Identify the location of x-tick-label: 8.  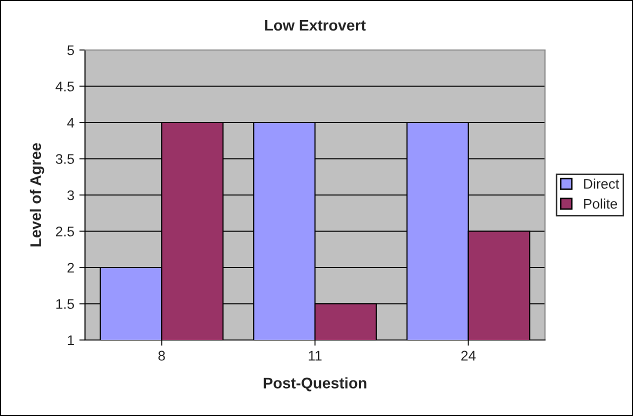
(161, 355).